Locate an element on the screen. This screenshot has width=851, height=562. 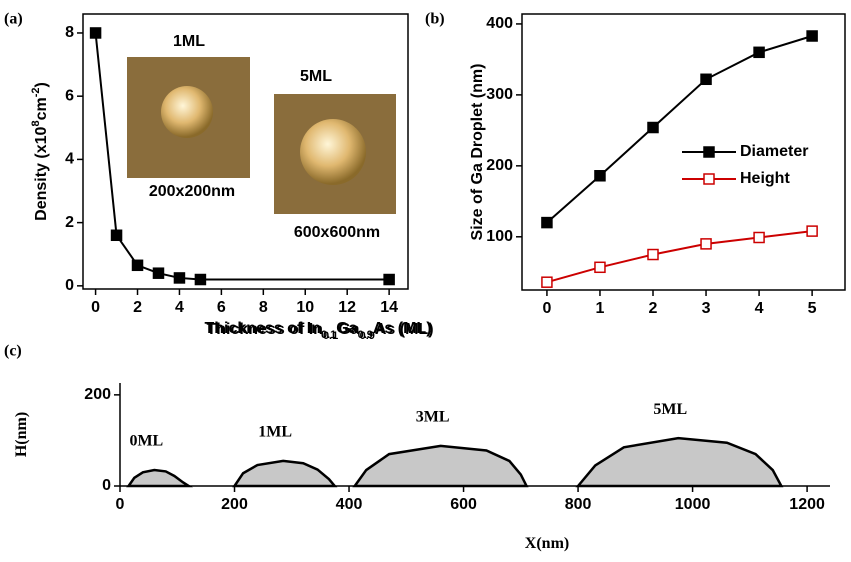
inset-caption: 200x200nm is located at coordinates (192, 191).